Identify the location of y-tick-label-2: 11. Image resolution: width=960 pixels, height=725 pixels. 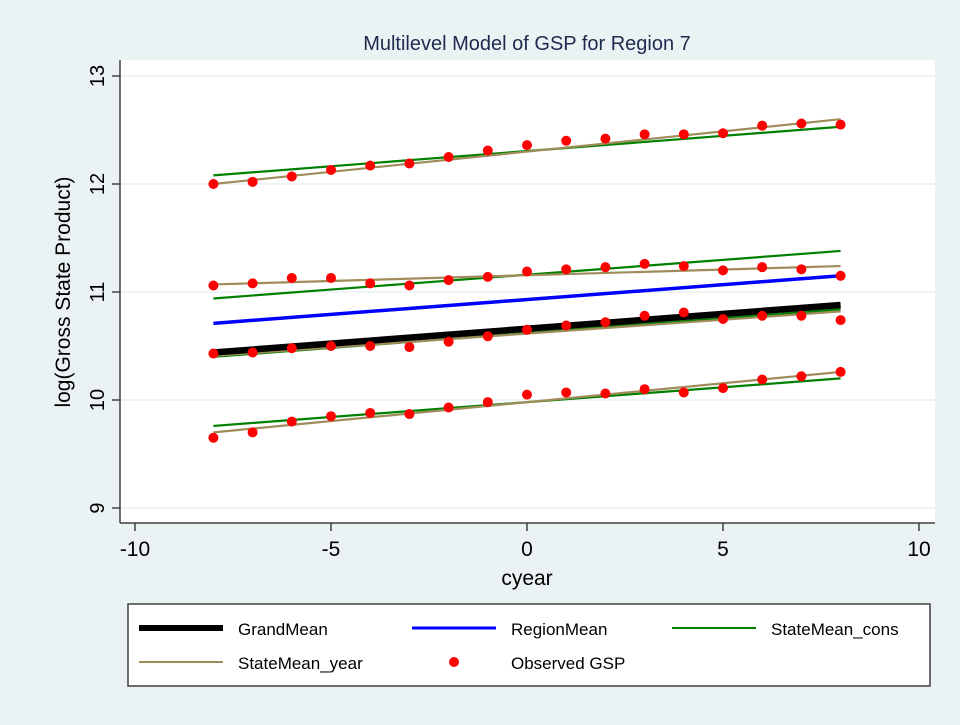
(98, 292).